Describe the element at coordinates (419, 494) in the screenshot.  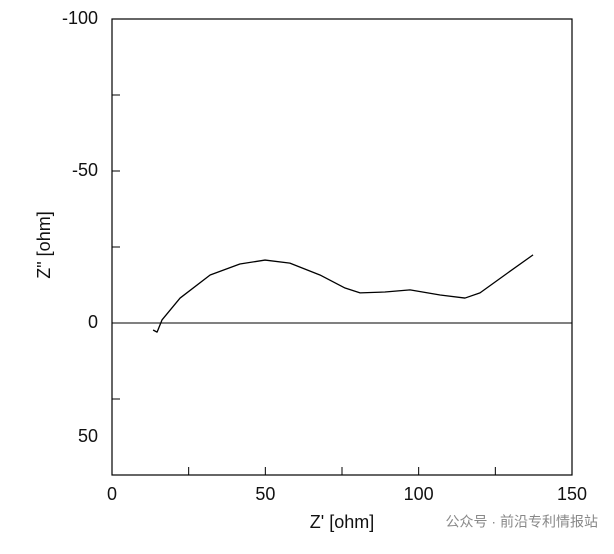
I see `x-tick-label: 100` at that location.